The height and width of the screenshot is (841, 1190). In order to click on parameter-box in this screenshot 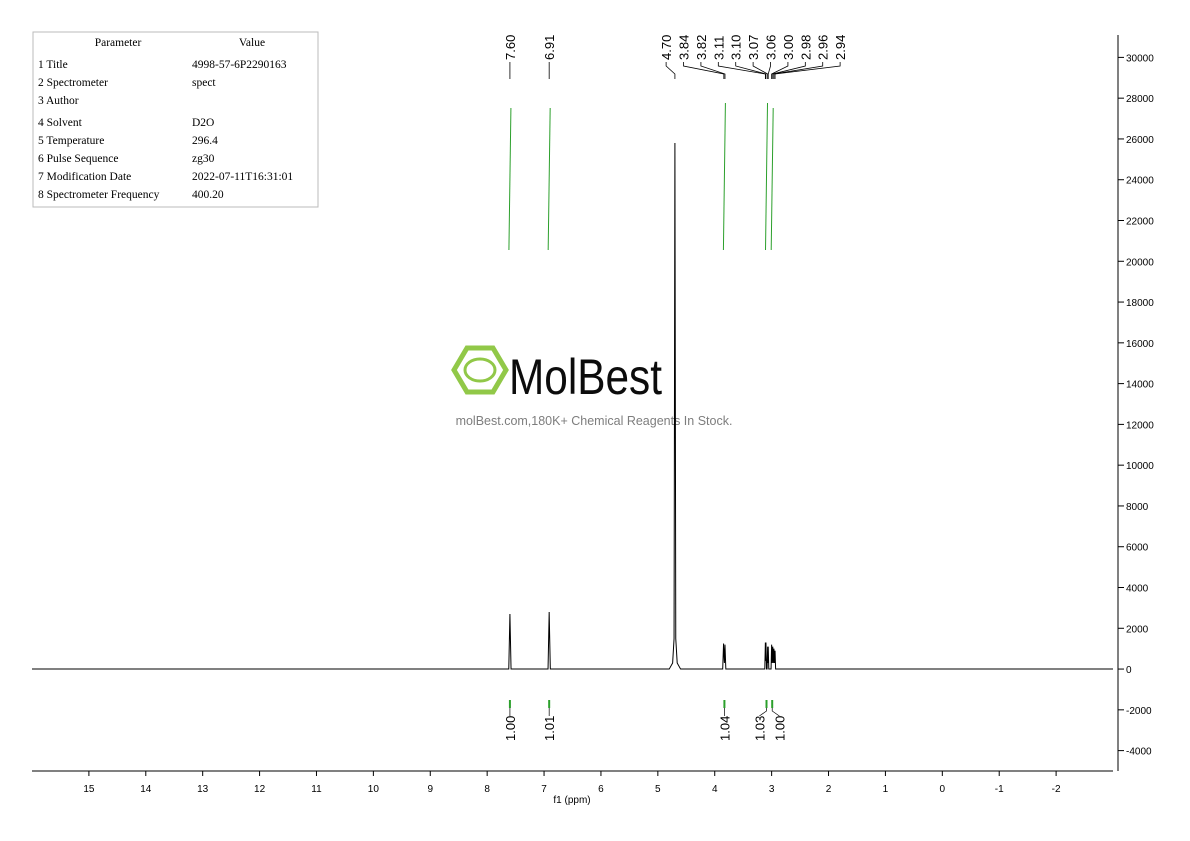, I will do `click(175, 119)`.